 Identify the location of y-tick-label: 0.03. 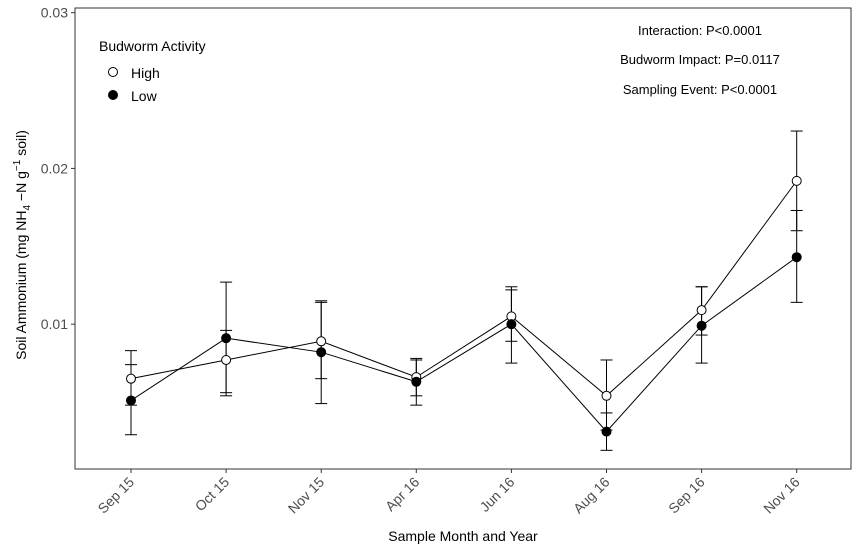
(54, 13).